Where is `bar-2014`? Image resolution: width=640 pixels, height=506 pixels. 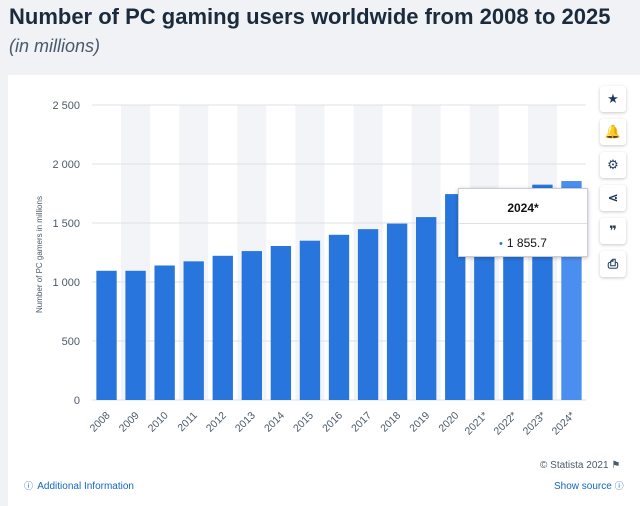 bar-2014 is located at coordinates (281, 323).